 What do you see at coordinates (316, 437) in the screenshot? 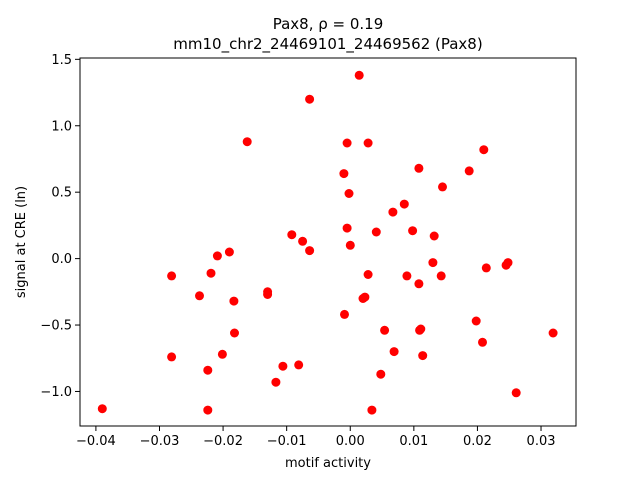
I see `x-axis-ticks: −0.04 −0.03 −0.02 −0.01 0.00 0.01 0.02 0.03` at bounding box center [316, 437].